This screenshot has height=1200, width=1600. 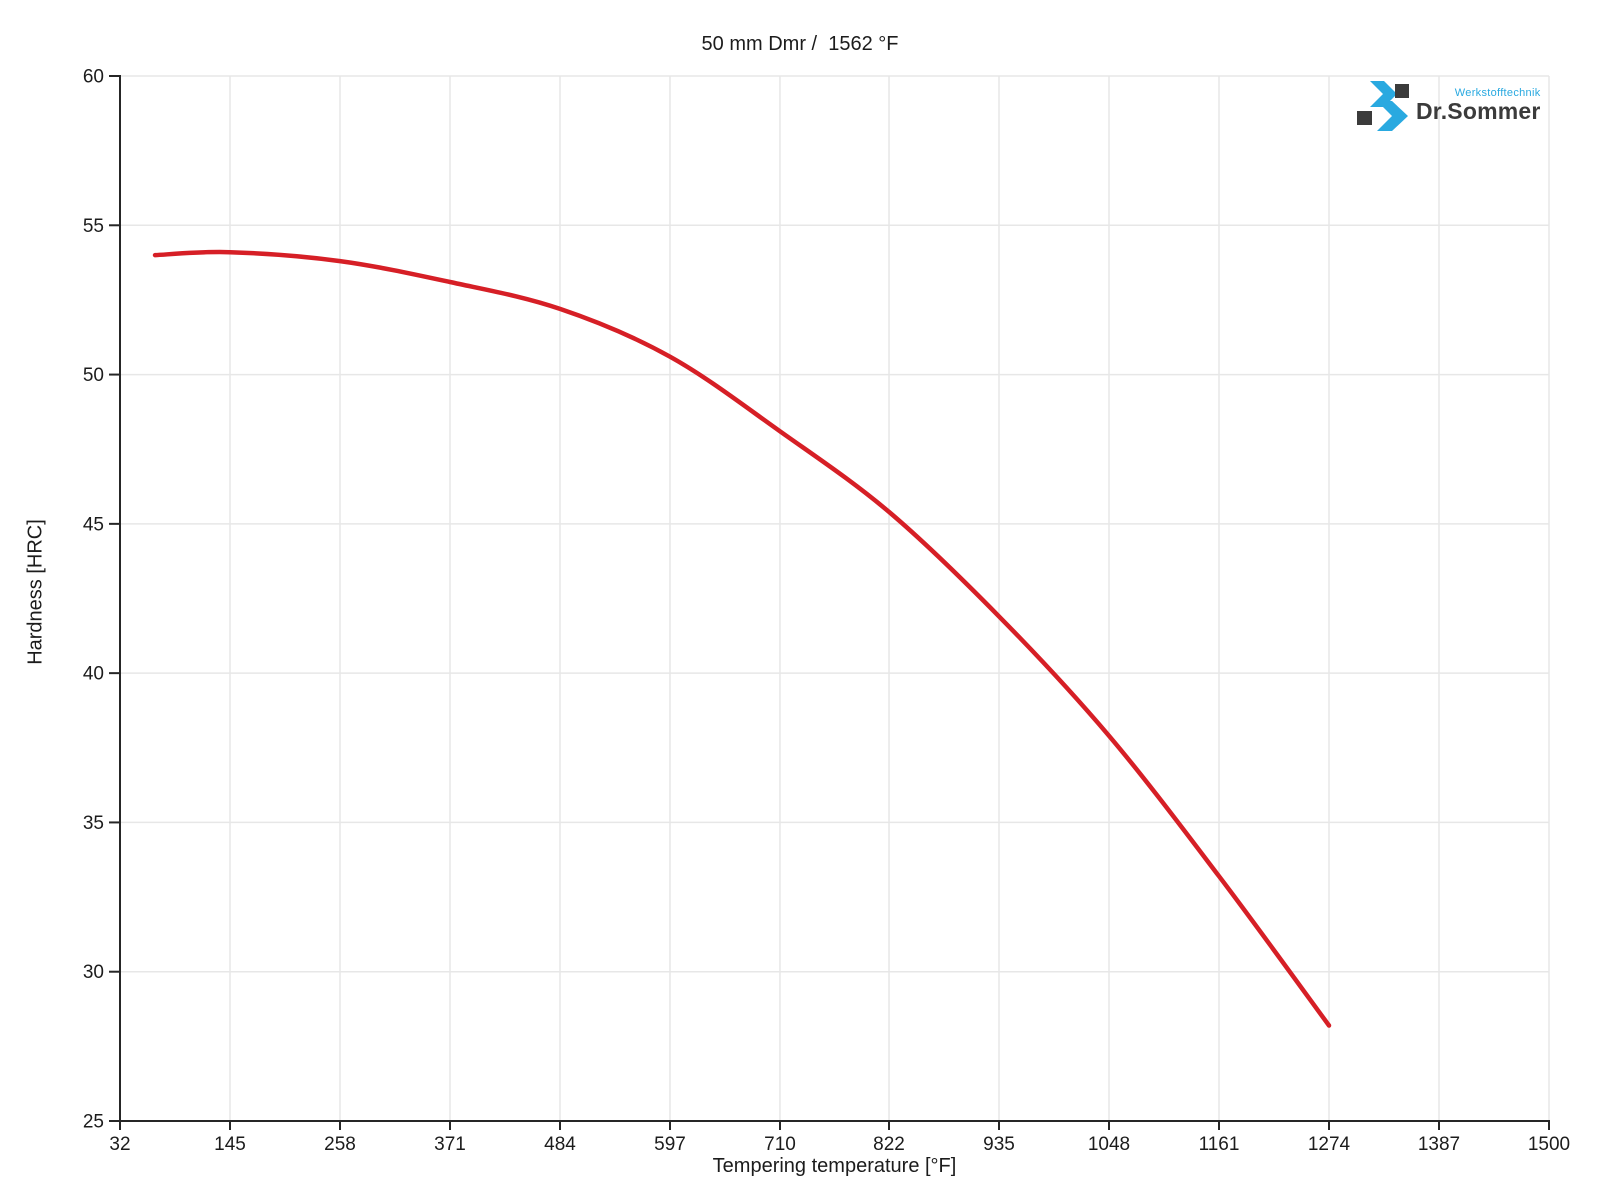 I want to click on x-tick-label: 597, so click(x=670, y=1144).